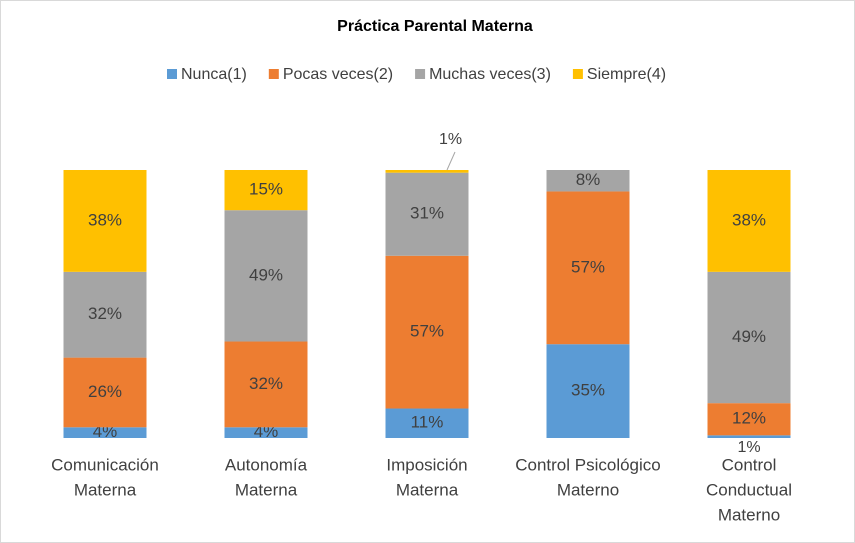 The height and width of the screenshot is (543, 855). I want to click on data-label: 31%, so click(427, 213).